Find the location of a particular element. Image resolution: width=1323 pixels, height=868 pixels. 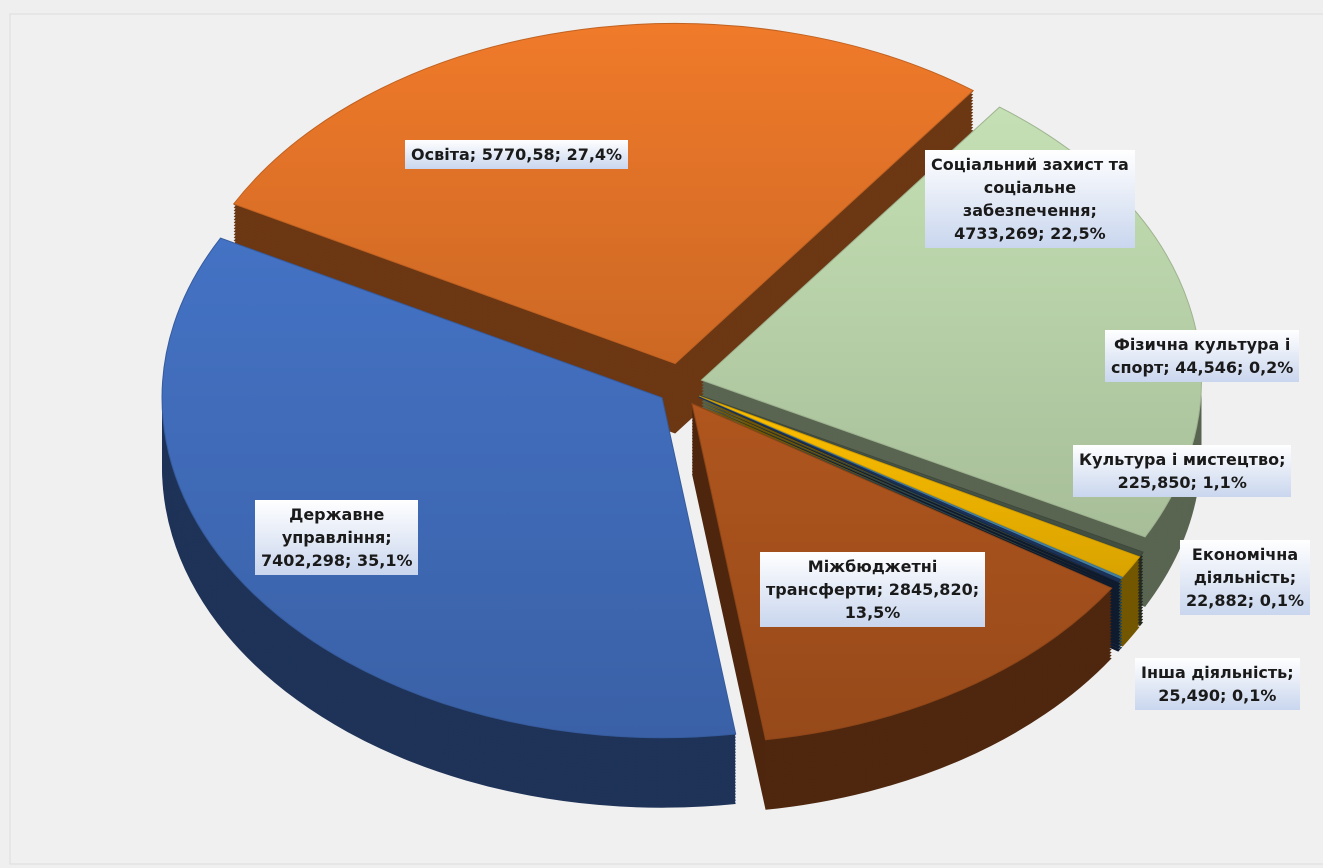

data-label: Державне управління; 7402,298; 35,1% is located at coordinates (337, 537).